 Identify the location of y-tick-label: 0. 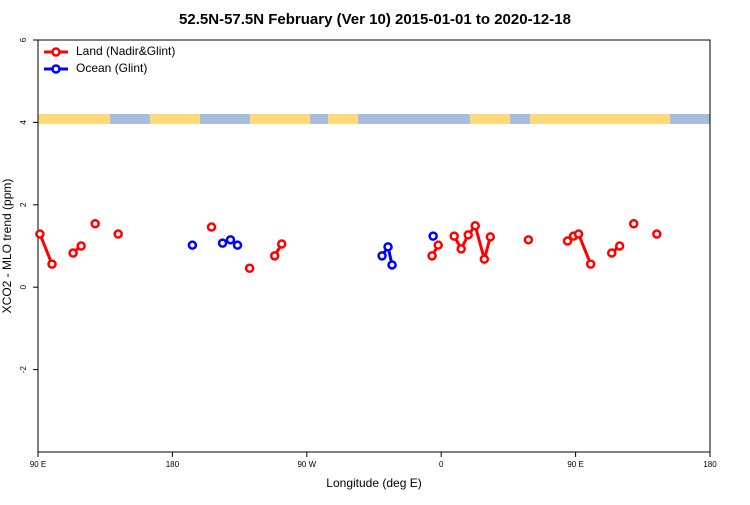
(23, 286).